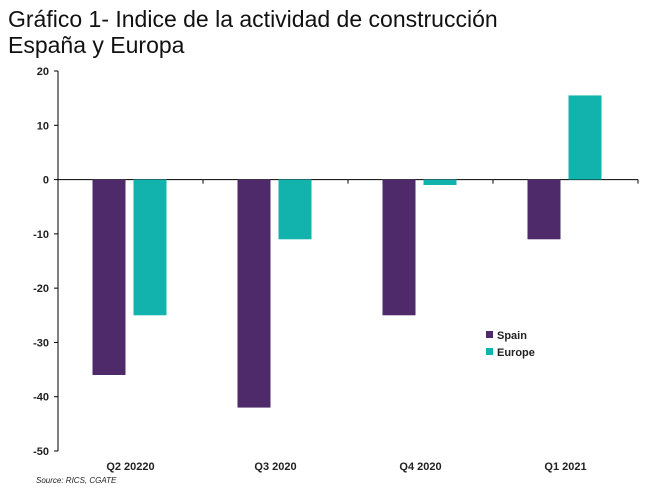  Describe the element at coordinates (420, 467) in the screenshot. I see `x-category-label: Q4 2020` at that location.